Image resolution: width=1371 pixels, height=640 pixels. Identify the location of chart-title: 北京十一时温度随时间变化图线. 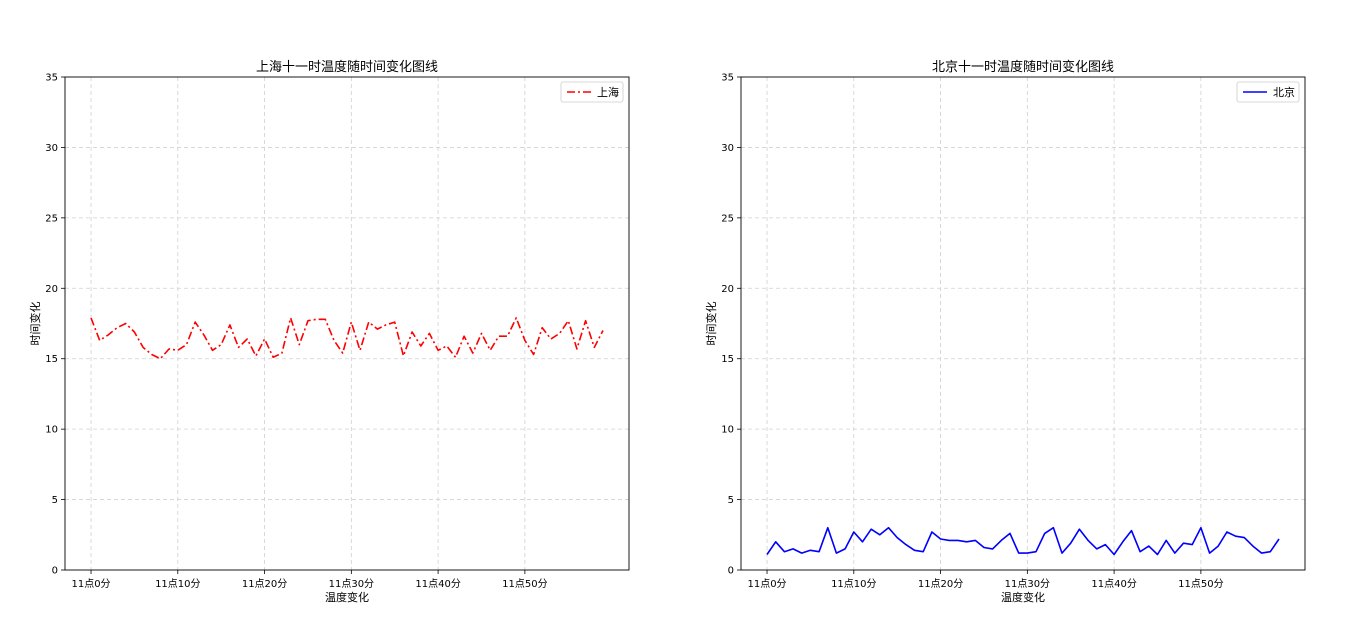
(1023, 67).